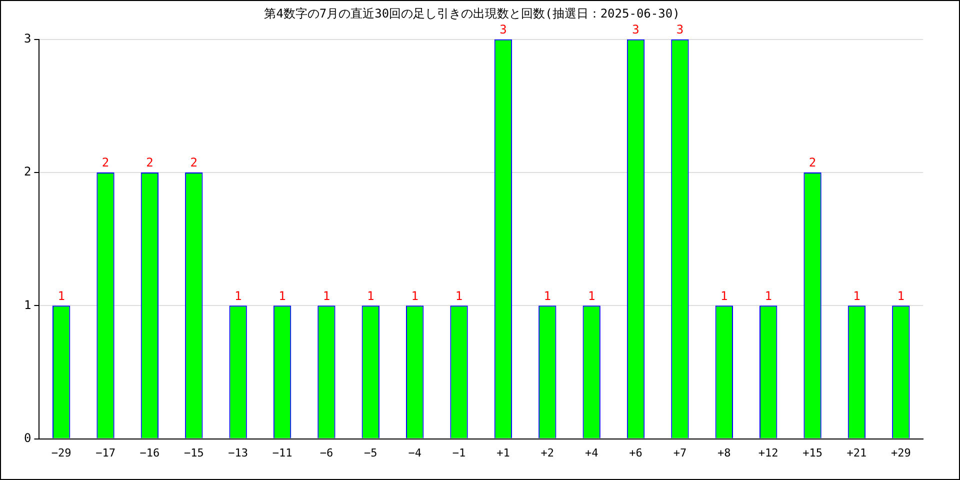 The width and height of the screenshot is (960, 480). I want to click on x-tick-label: +12, so click(768, 453).